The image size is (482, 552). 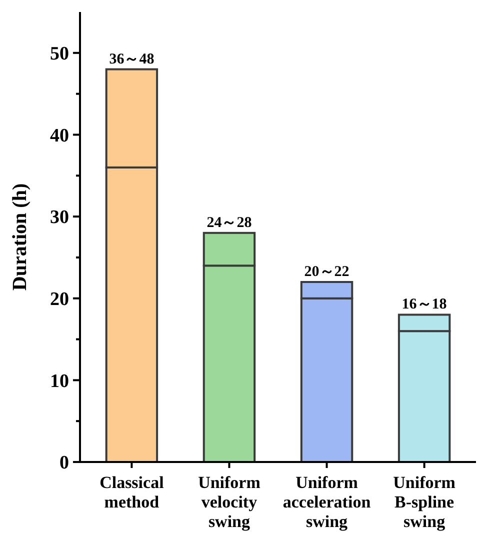 I want to click on x-tick-label: Uniform acceleration swing, so click(x=327, y=502).